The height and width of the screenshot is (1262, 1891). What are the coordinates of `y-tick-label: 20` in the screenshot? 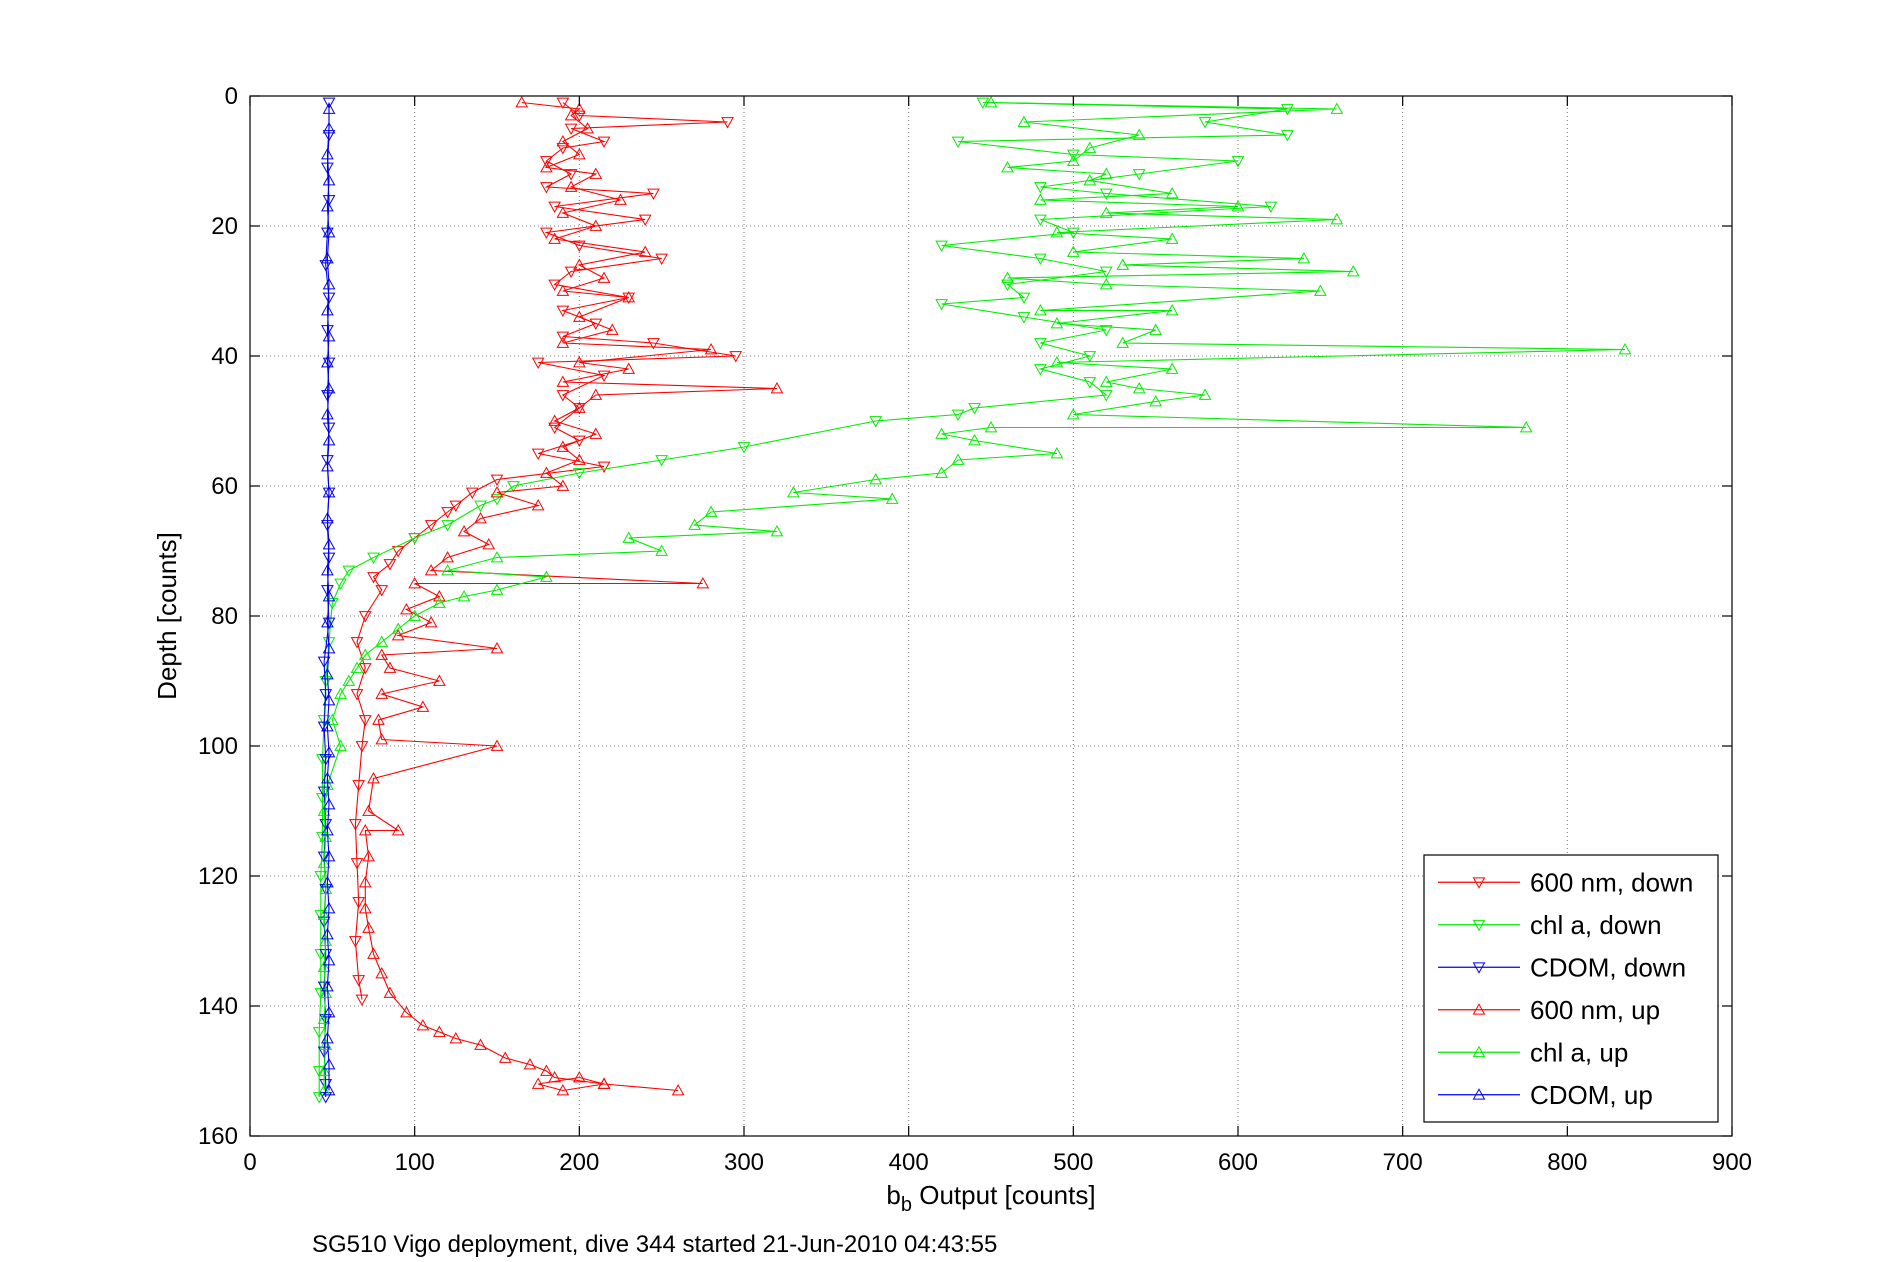 It's located at (224, 226).